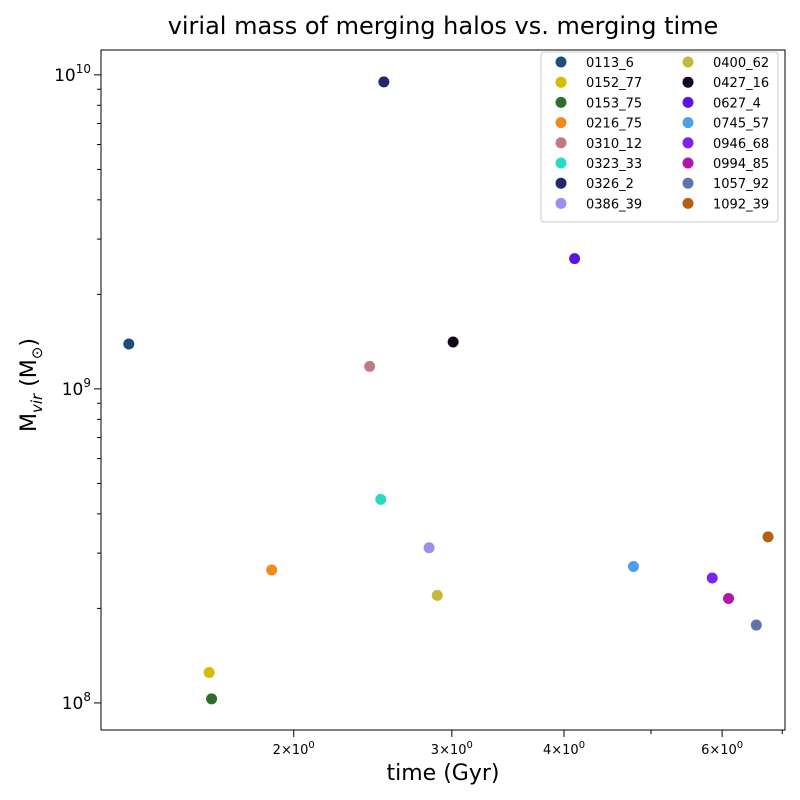 This screenshot has height=800, width=800. What do you see at coordinates (741, 164) in the screenshot?
I see `legend-label-0994_85: 0994_85` at bounding box center [741, 164].